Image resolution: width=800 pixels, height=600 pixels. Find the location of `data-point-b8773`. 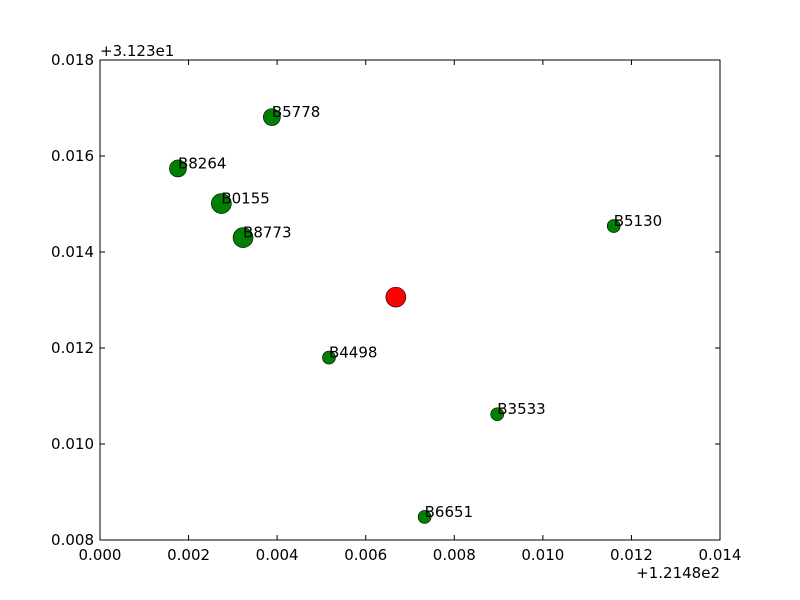

data-point-b8773 is located at coordinates (243, 237).